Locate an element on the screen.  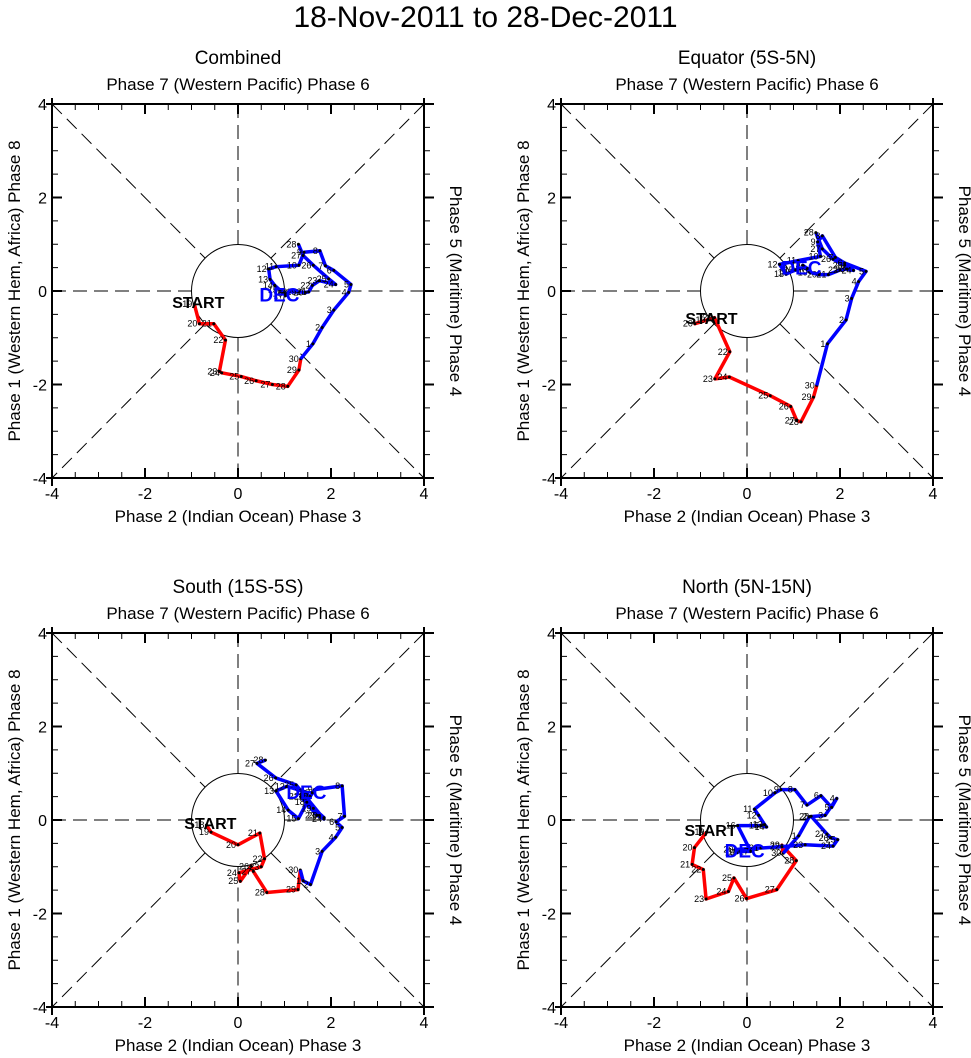
y-tick-label: 2 is located at coordinates (551, 199).